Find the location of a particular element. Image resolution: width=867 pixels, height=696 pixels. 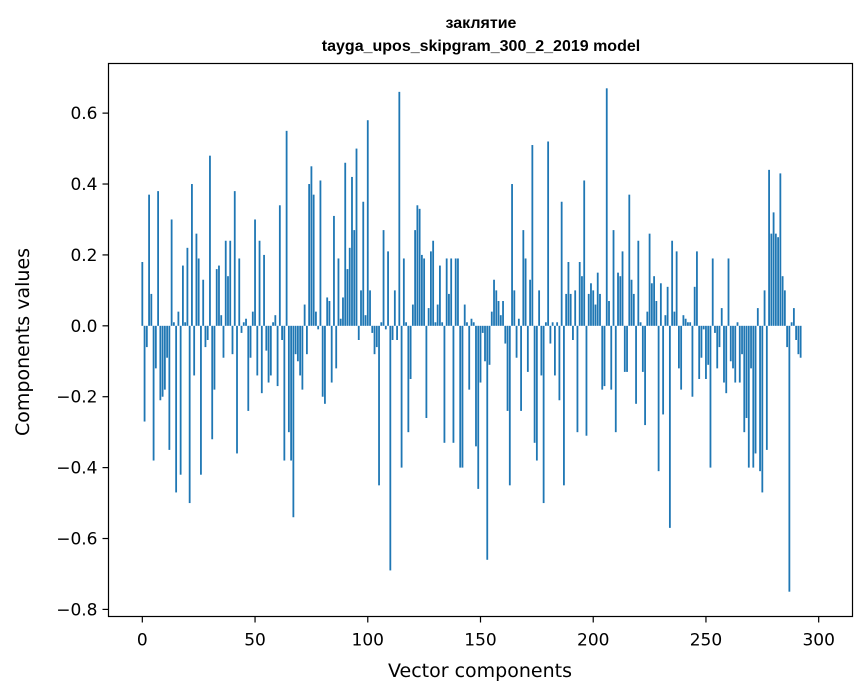

y-tick-label: 0.0 is located at coordinates (83, 327).